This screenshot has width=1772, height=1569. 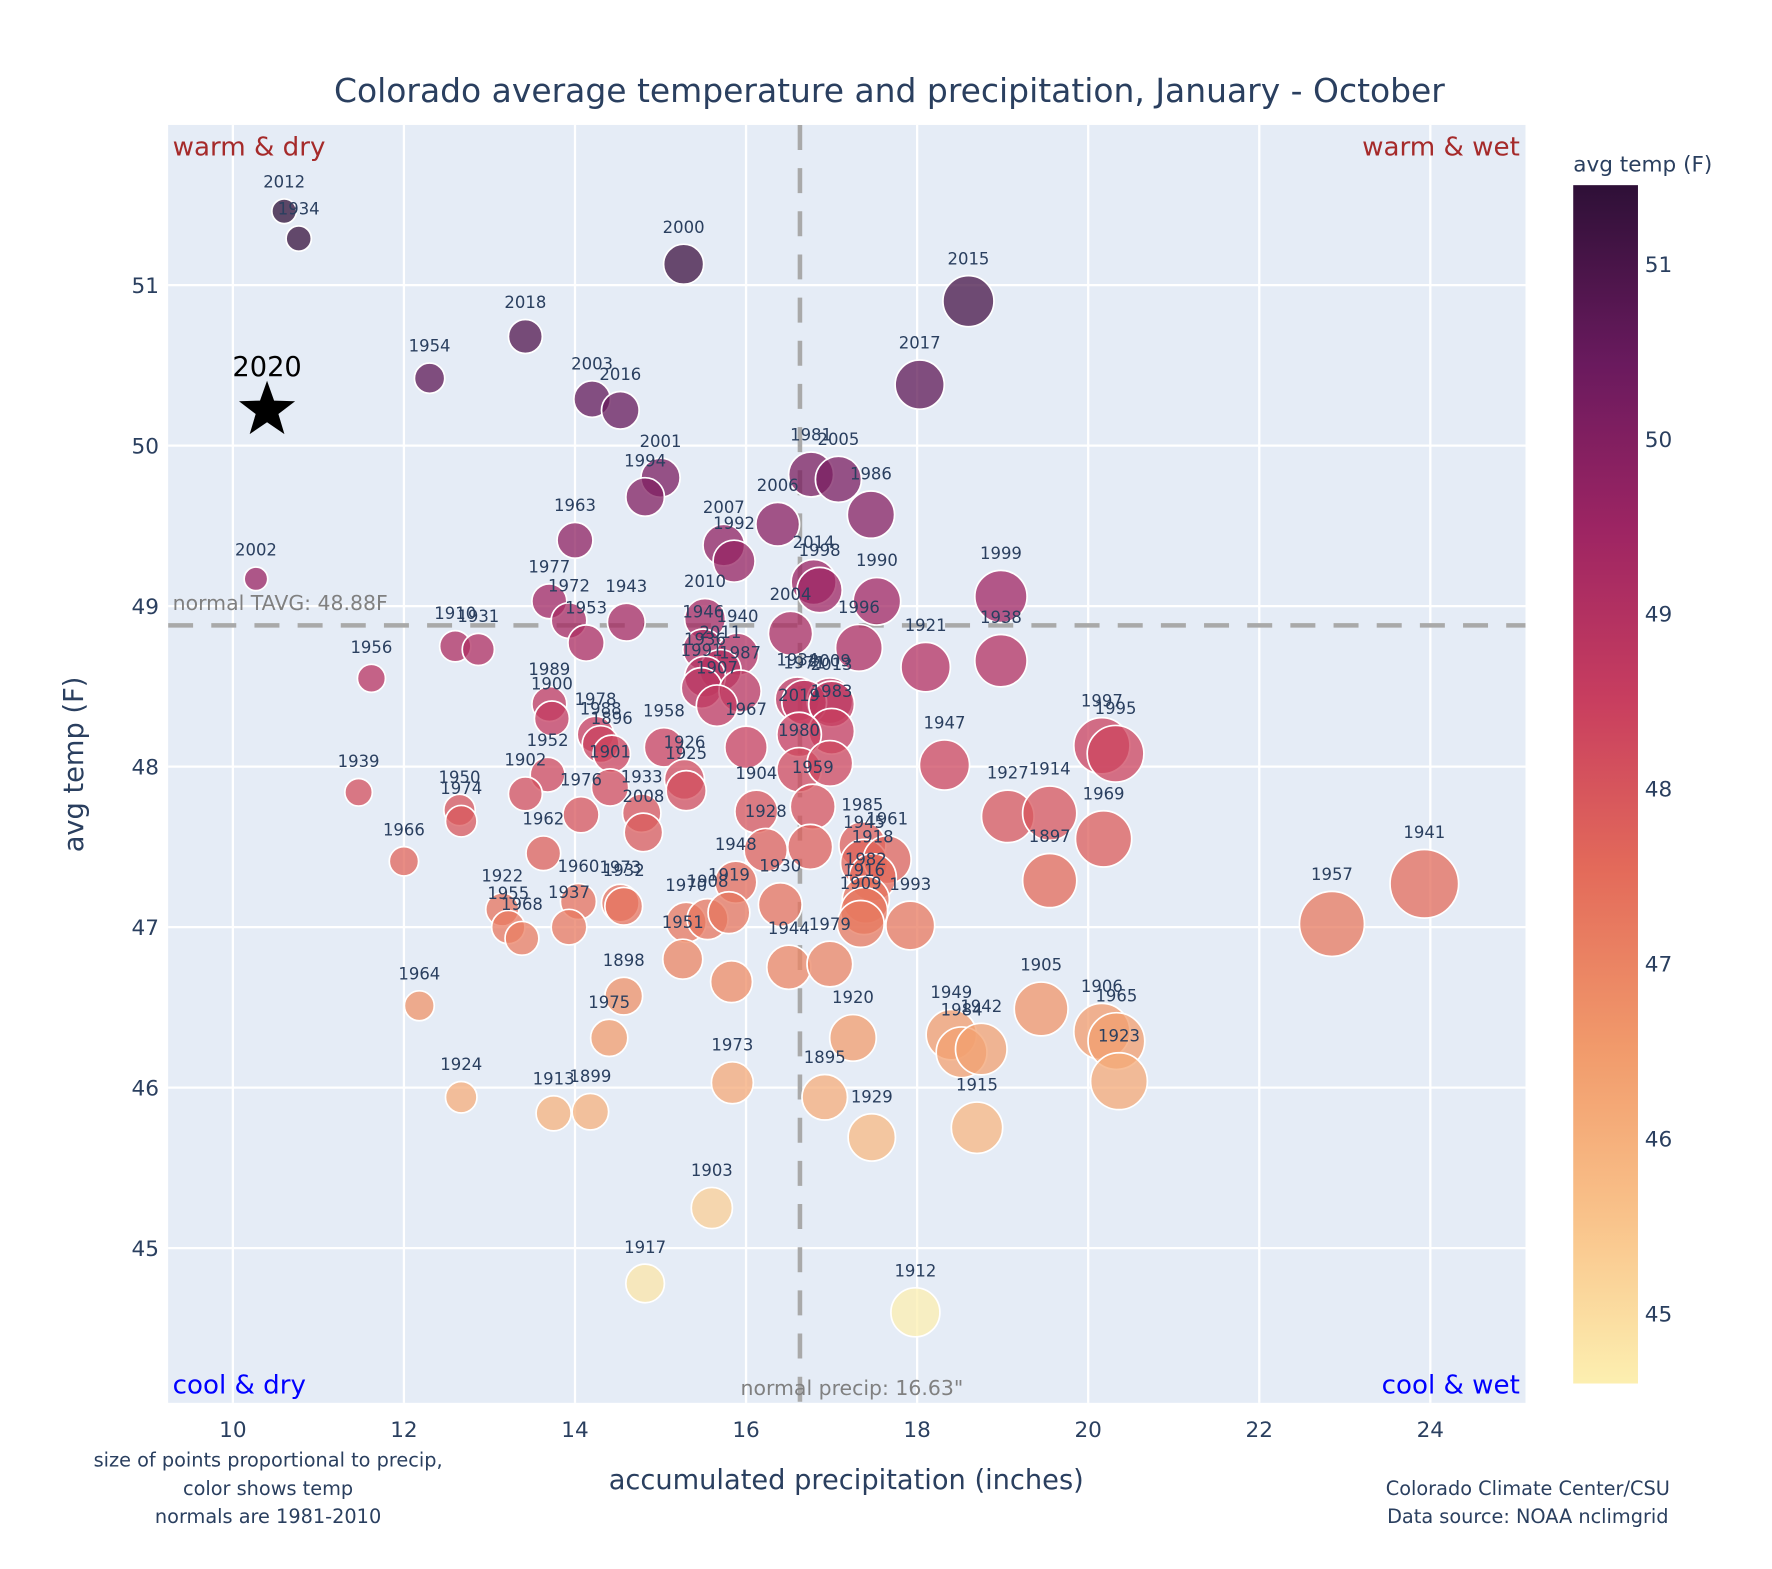 What do you see at coordinates (404, 829) in the screenshot?
I see `point-label: 1966` at bounding box center [404, 829].